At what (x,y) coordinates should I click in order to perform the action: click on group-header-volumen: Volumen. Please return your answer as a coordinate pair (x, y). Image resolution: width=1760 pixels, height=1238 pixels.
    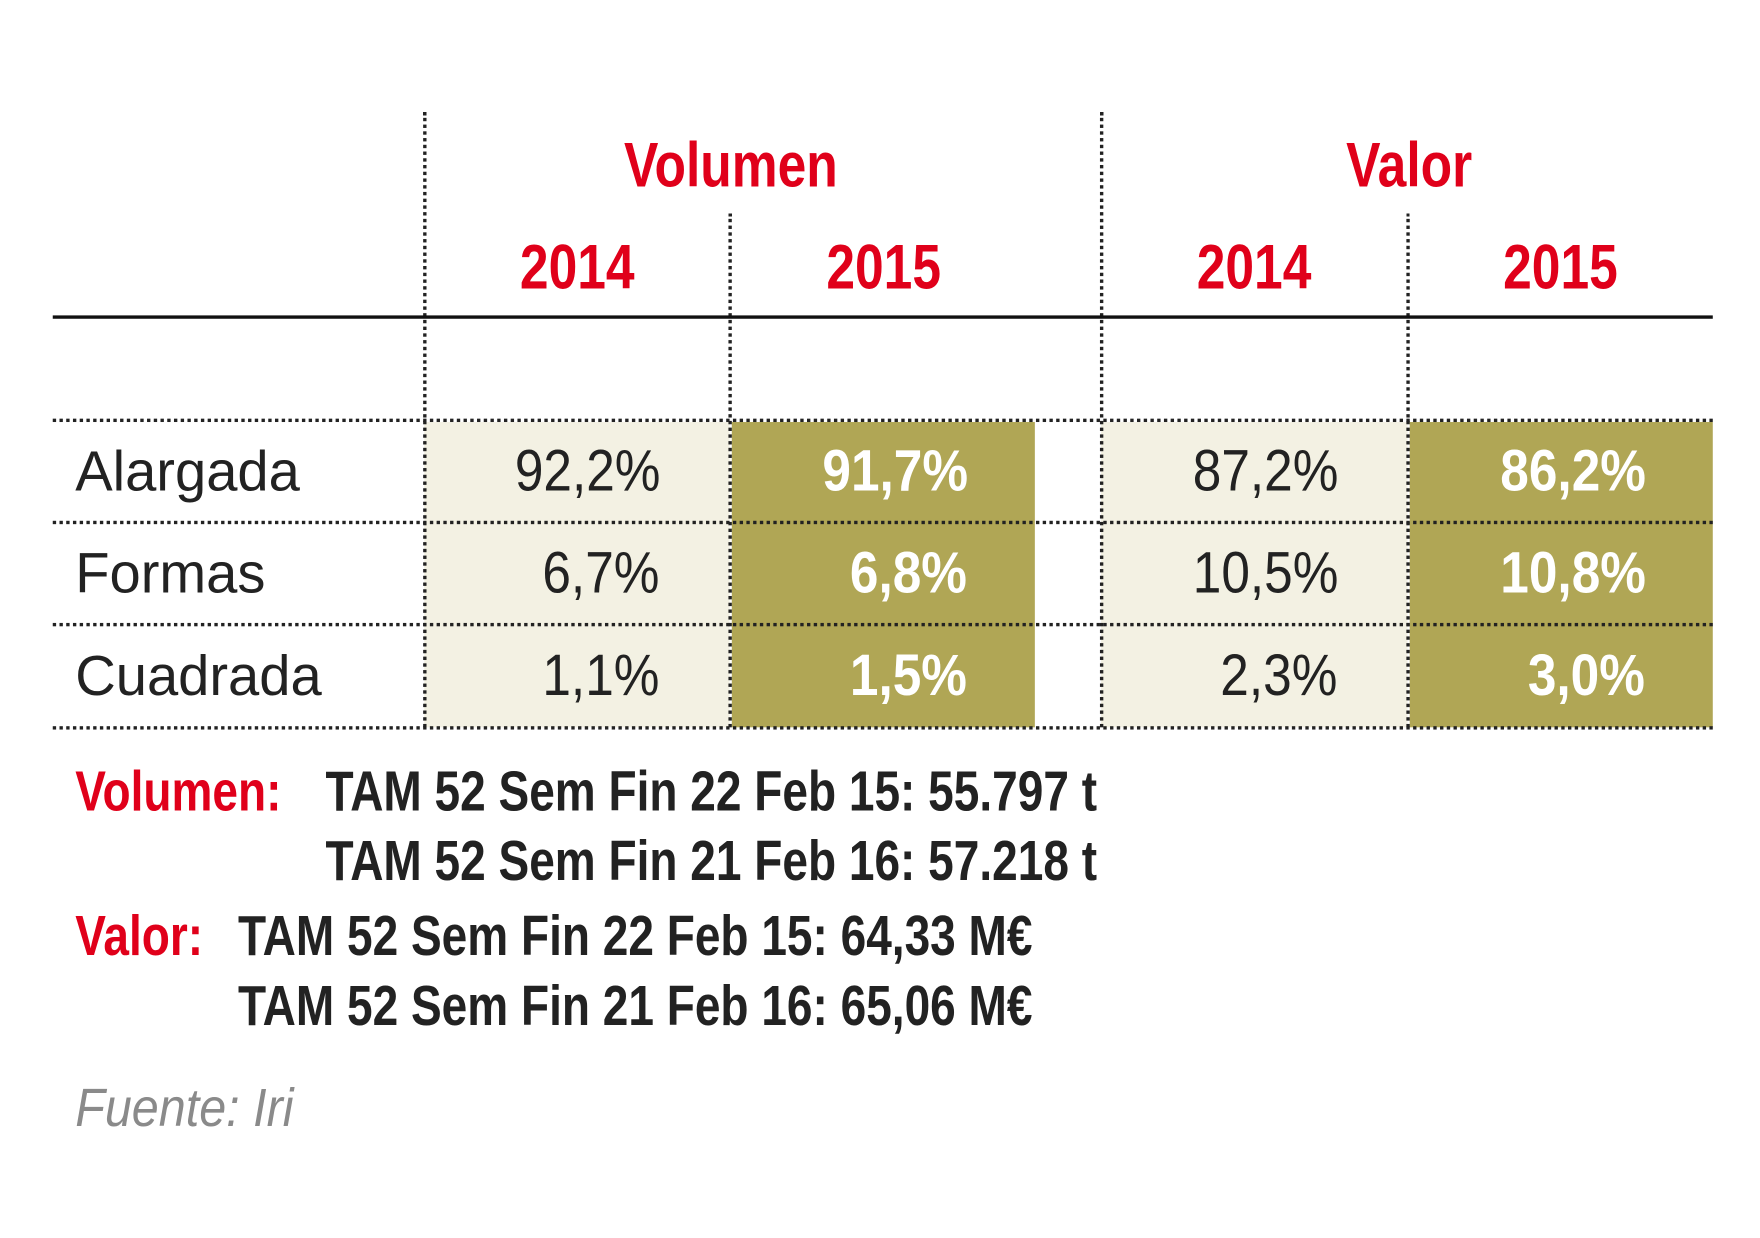
    Looking at the image, I should click on (730, 164).